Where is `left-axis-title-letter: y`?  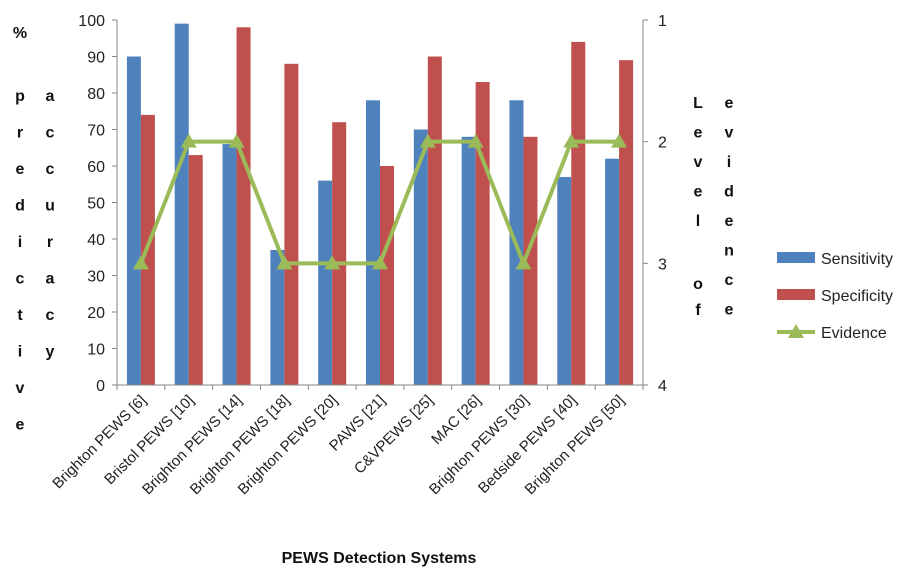 left-axis-title-letter: y is located at coordinates (50, 352).